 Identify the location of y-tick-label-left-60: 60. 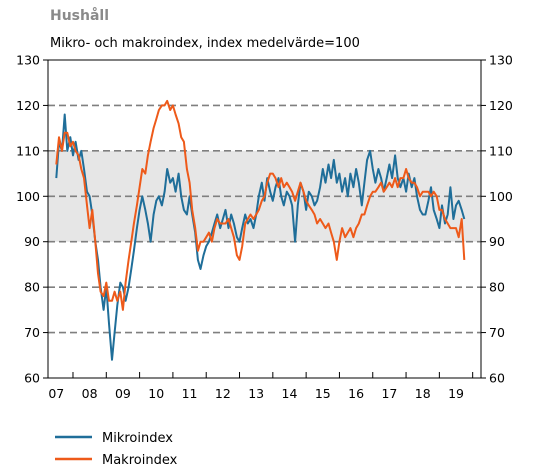
(32, 378).